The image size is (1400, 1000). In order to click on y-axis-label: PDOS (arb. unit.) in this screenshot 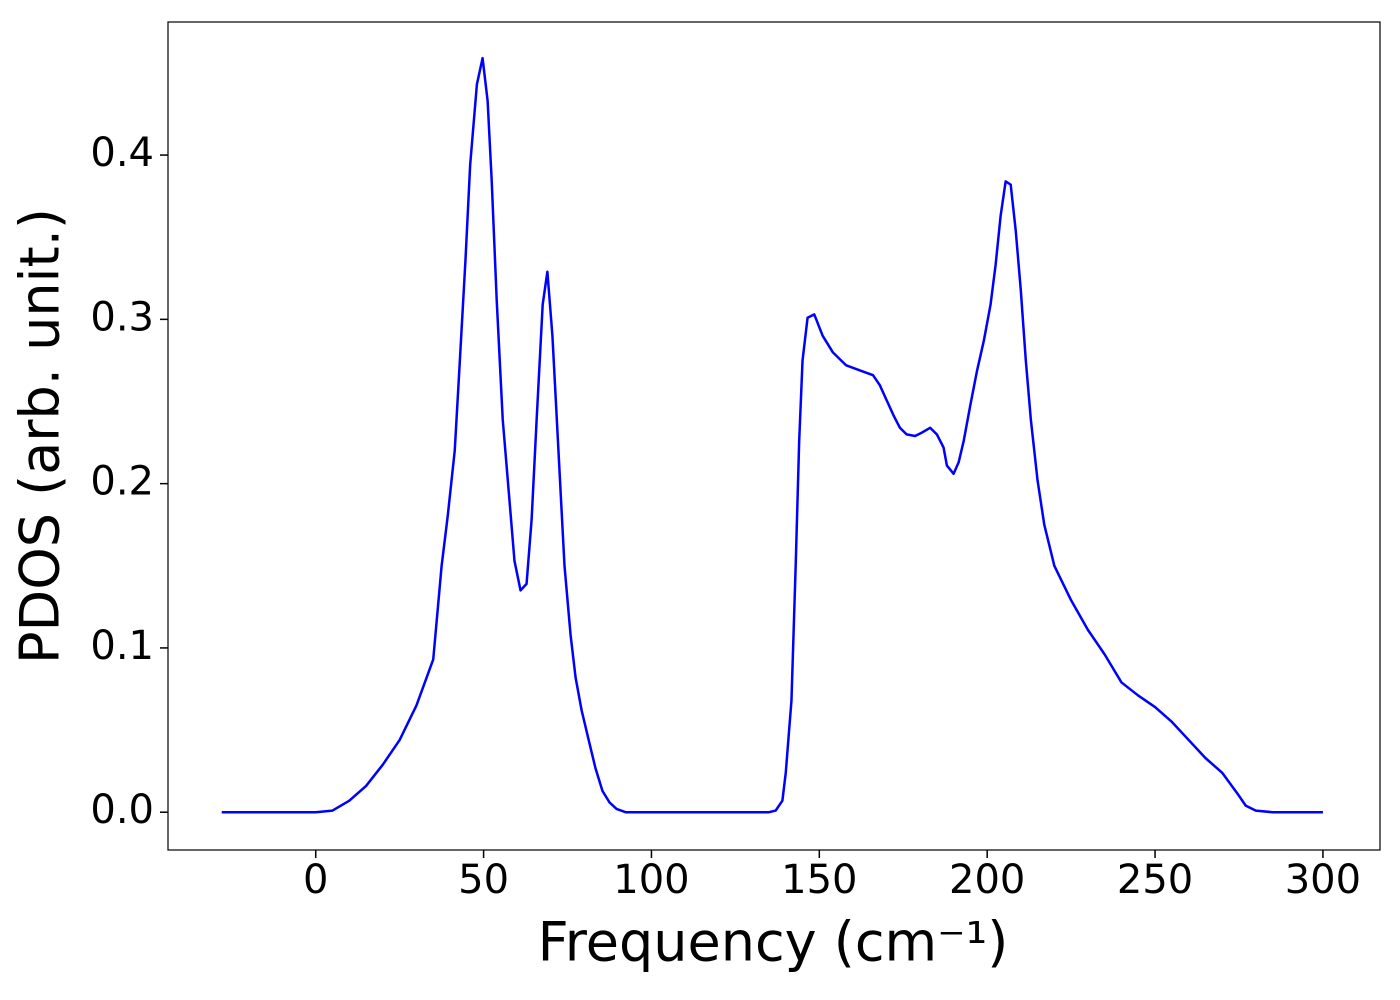, I will do `click(40, 436)`.